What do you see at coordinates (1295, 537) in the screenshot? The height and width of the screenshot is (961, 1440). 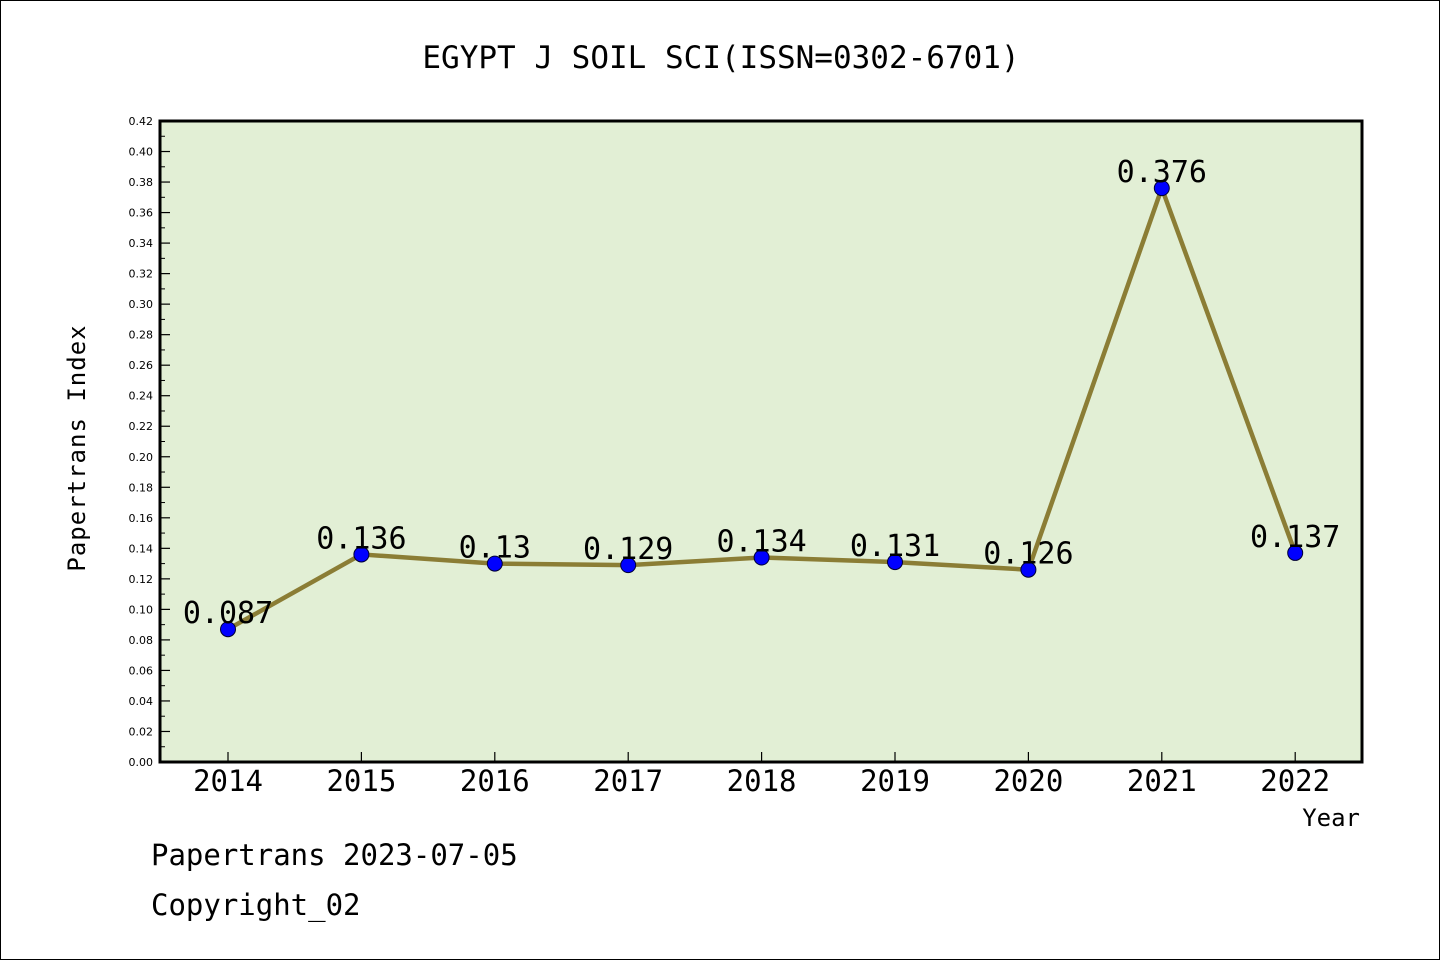 I see `data-label: 0.137` at bounding box center [1295, 537].